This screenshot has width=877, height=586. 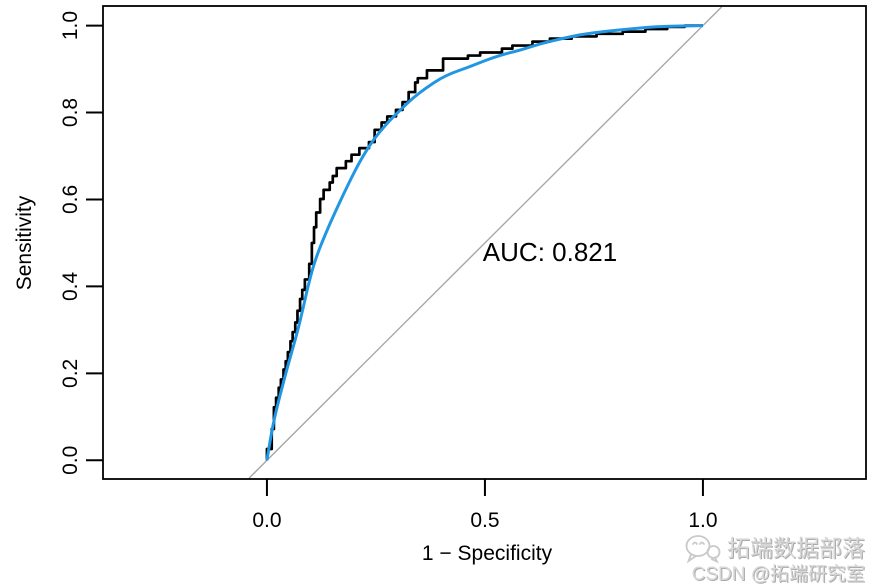 I want to click on y-axis-tick-label: 1.0, so click(x=70, y=25).